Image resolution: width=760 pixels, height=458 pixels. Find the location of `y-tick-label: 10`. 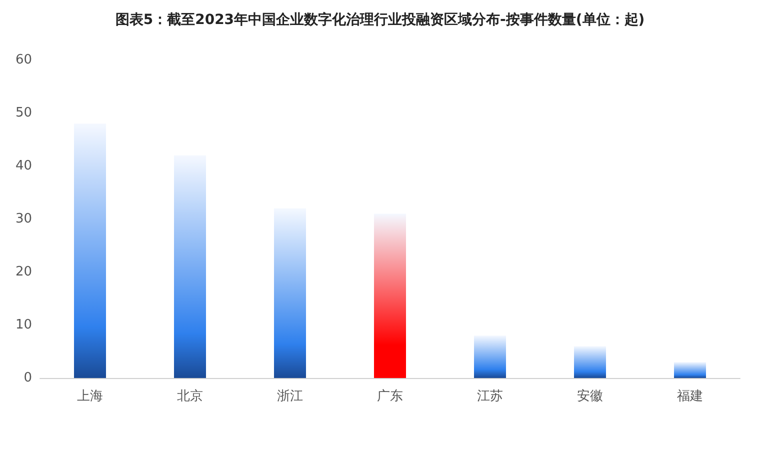

y-tick-label: 10 is located at coordinates (23, 325).